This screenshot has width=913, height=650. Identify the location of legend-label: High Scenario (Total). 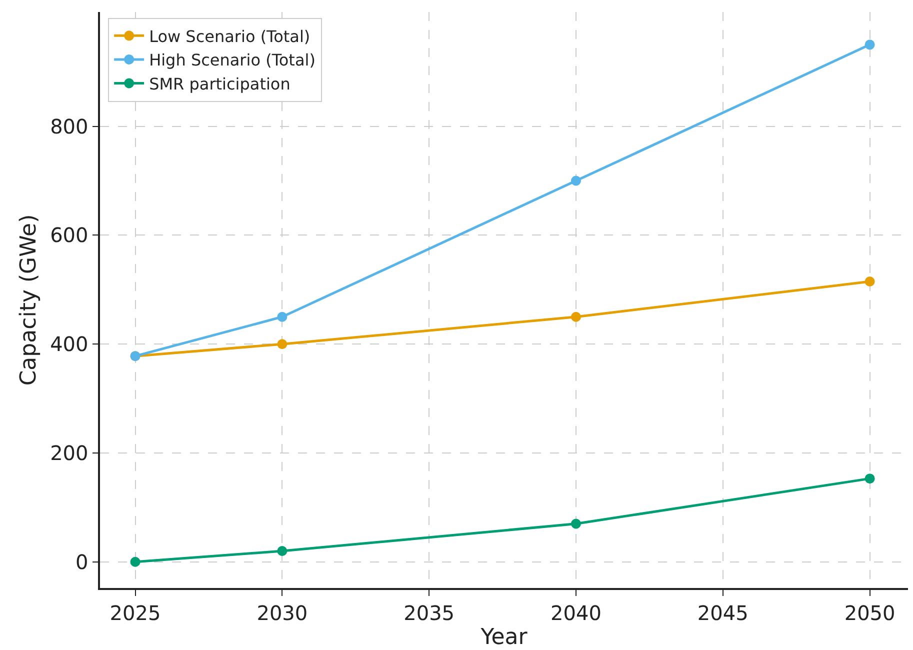
(232, 60).